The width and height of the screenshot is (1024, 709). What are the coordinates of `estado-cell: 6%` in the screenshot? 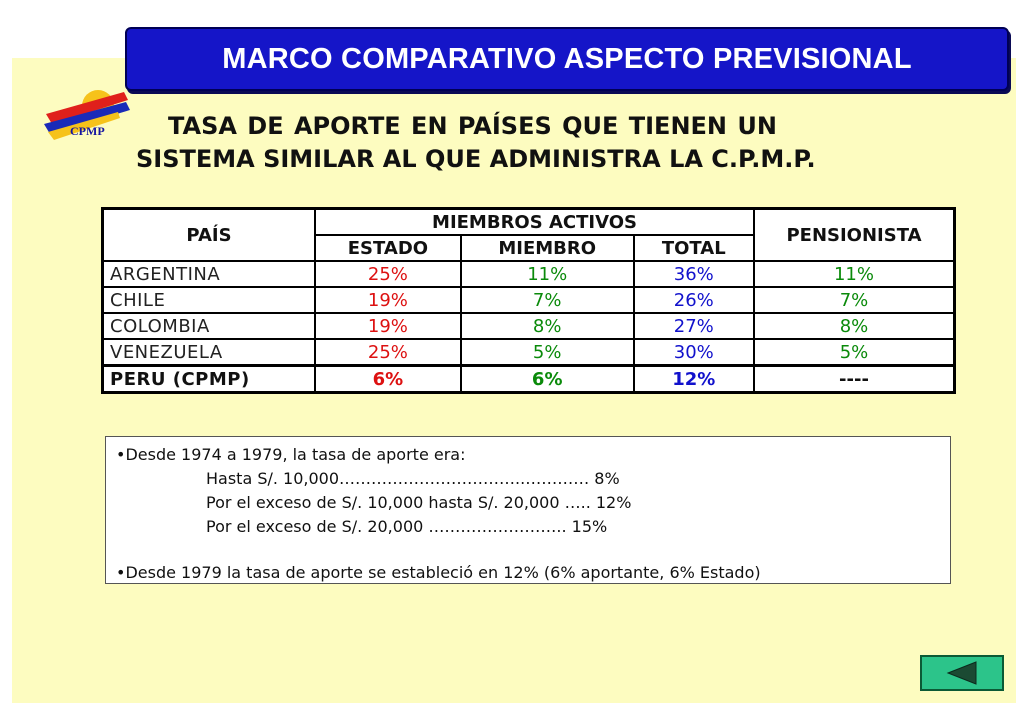 It's located at (388, 379).